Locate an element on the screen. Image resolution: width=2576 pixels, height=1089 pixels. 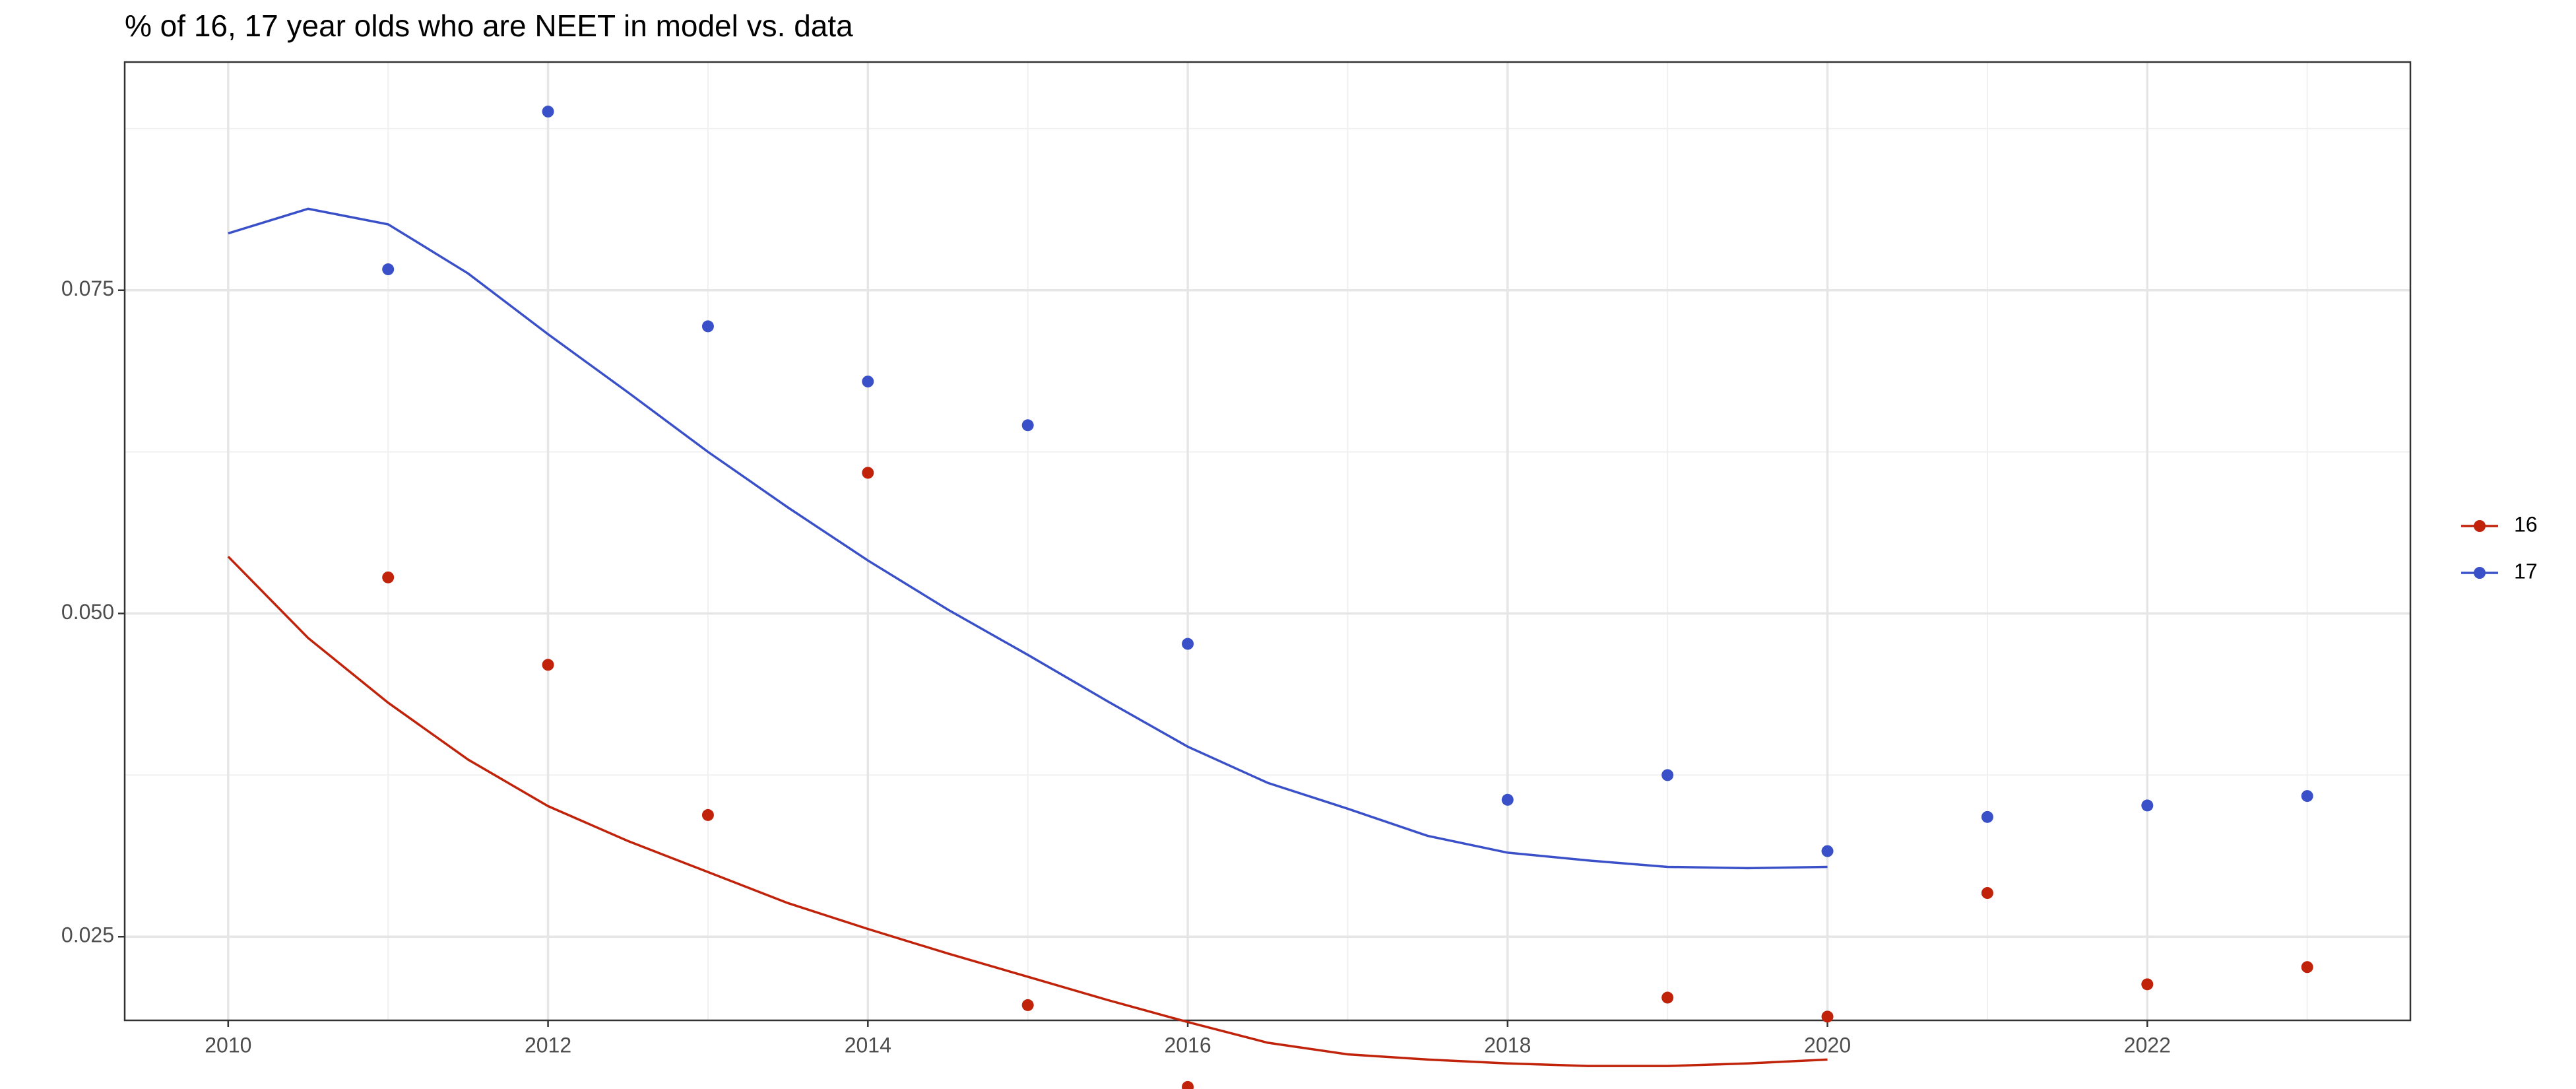
x-tick-label: 2014 is located at coordinates (868, 1045).